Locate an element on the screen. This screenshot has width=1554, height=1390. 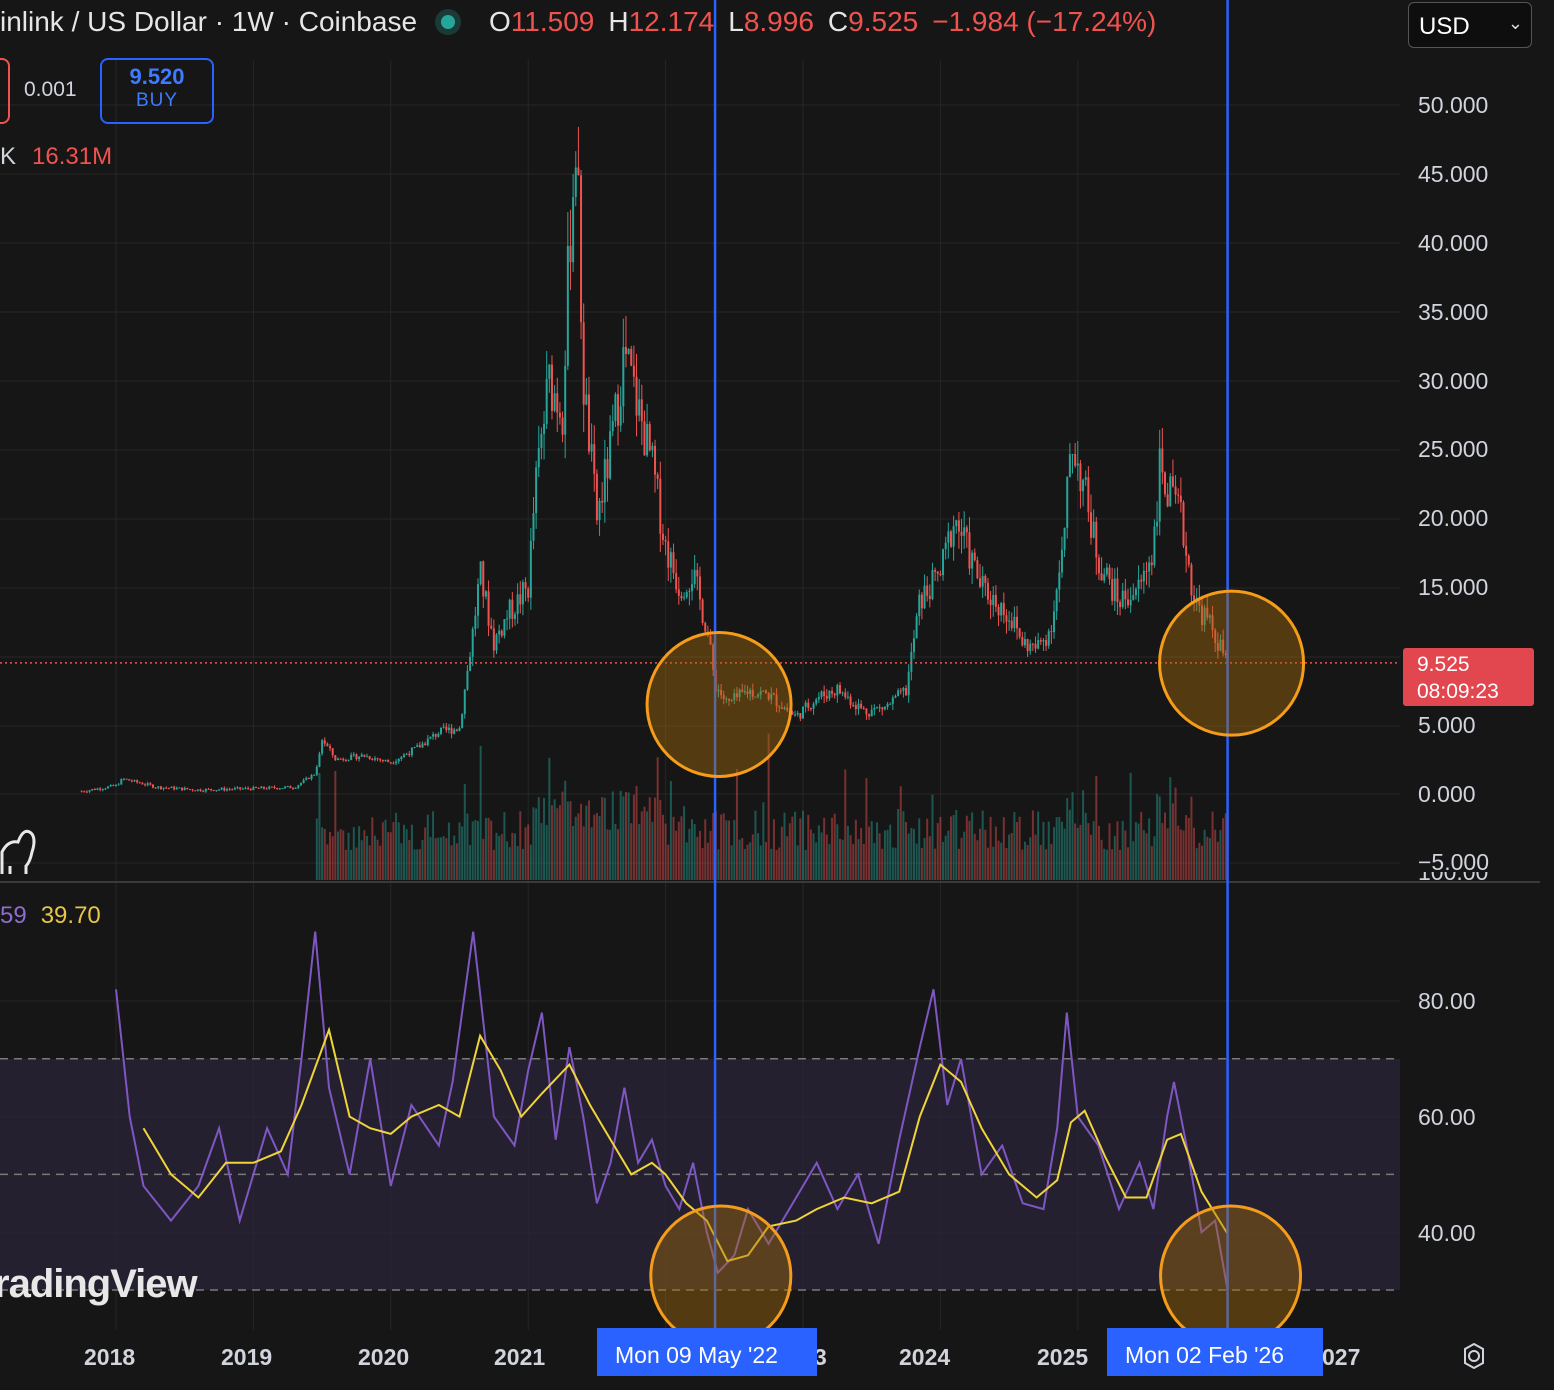
volume-bars is located at coordinates (771, 806).